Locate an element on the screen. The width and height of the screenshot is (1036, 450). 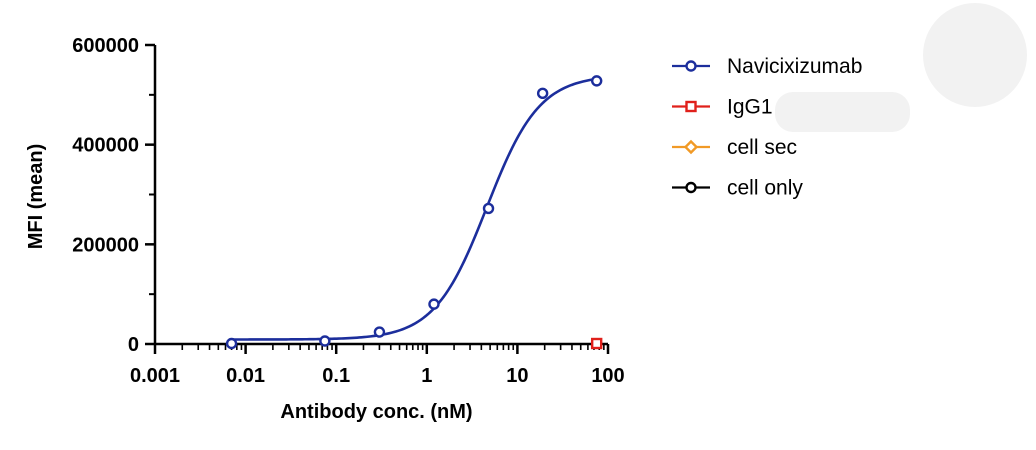
x-tick-label: 0.1 is located at coordinates (336, 376).